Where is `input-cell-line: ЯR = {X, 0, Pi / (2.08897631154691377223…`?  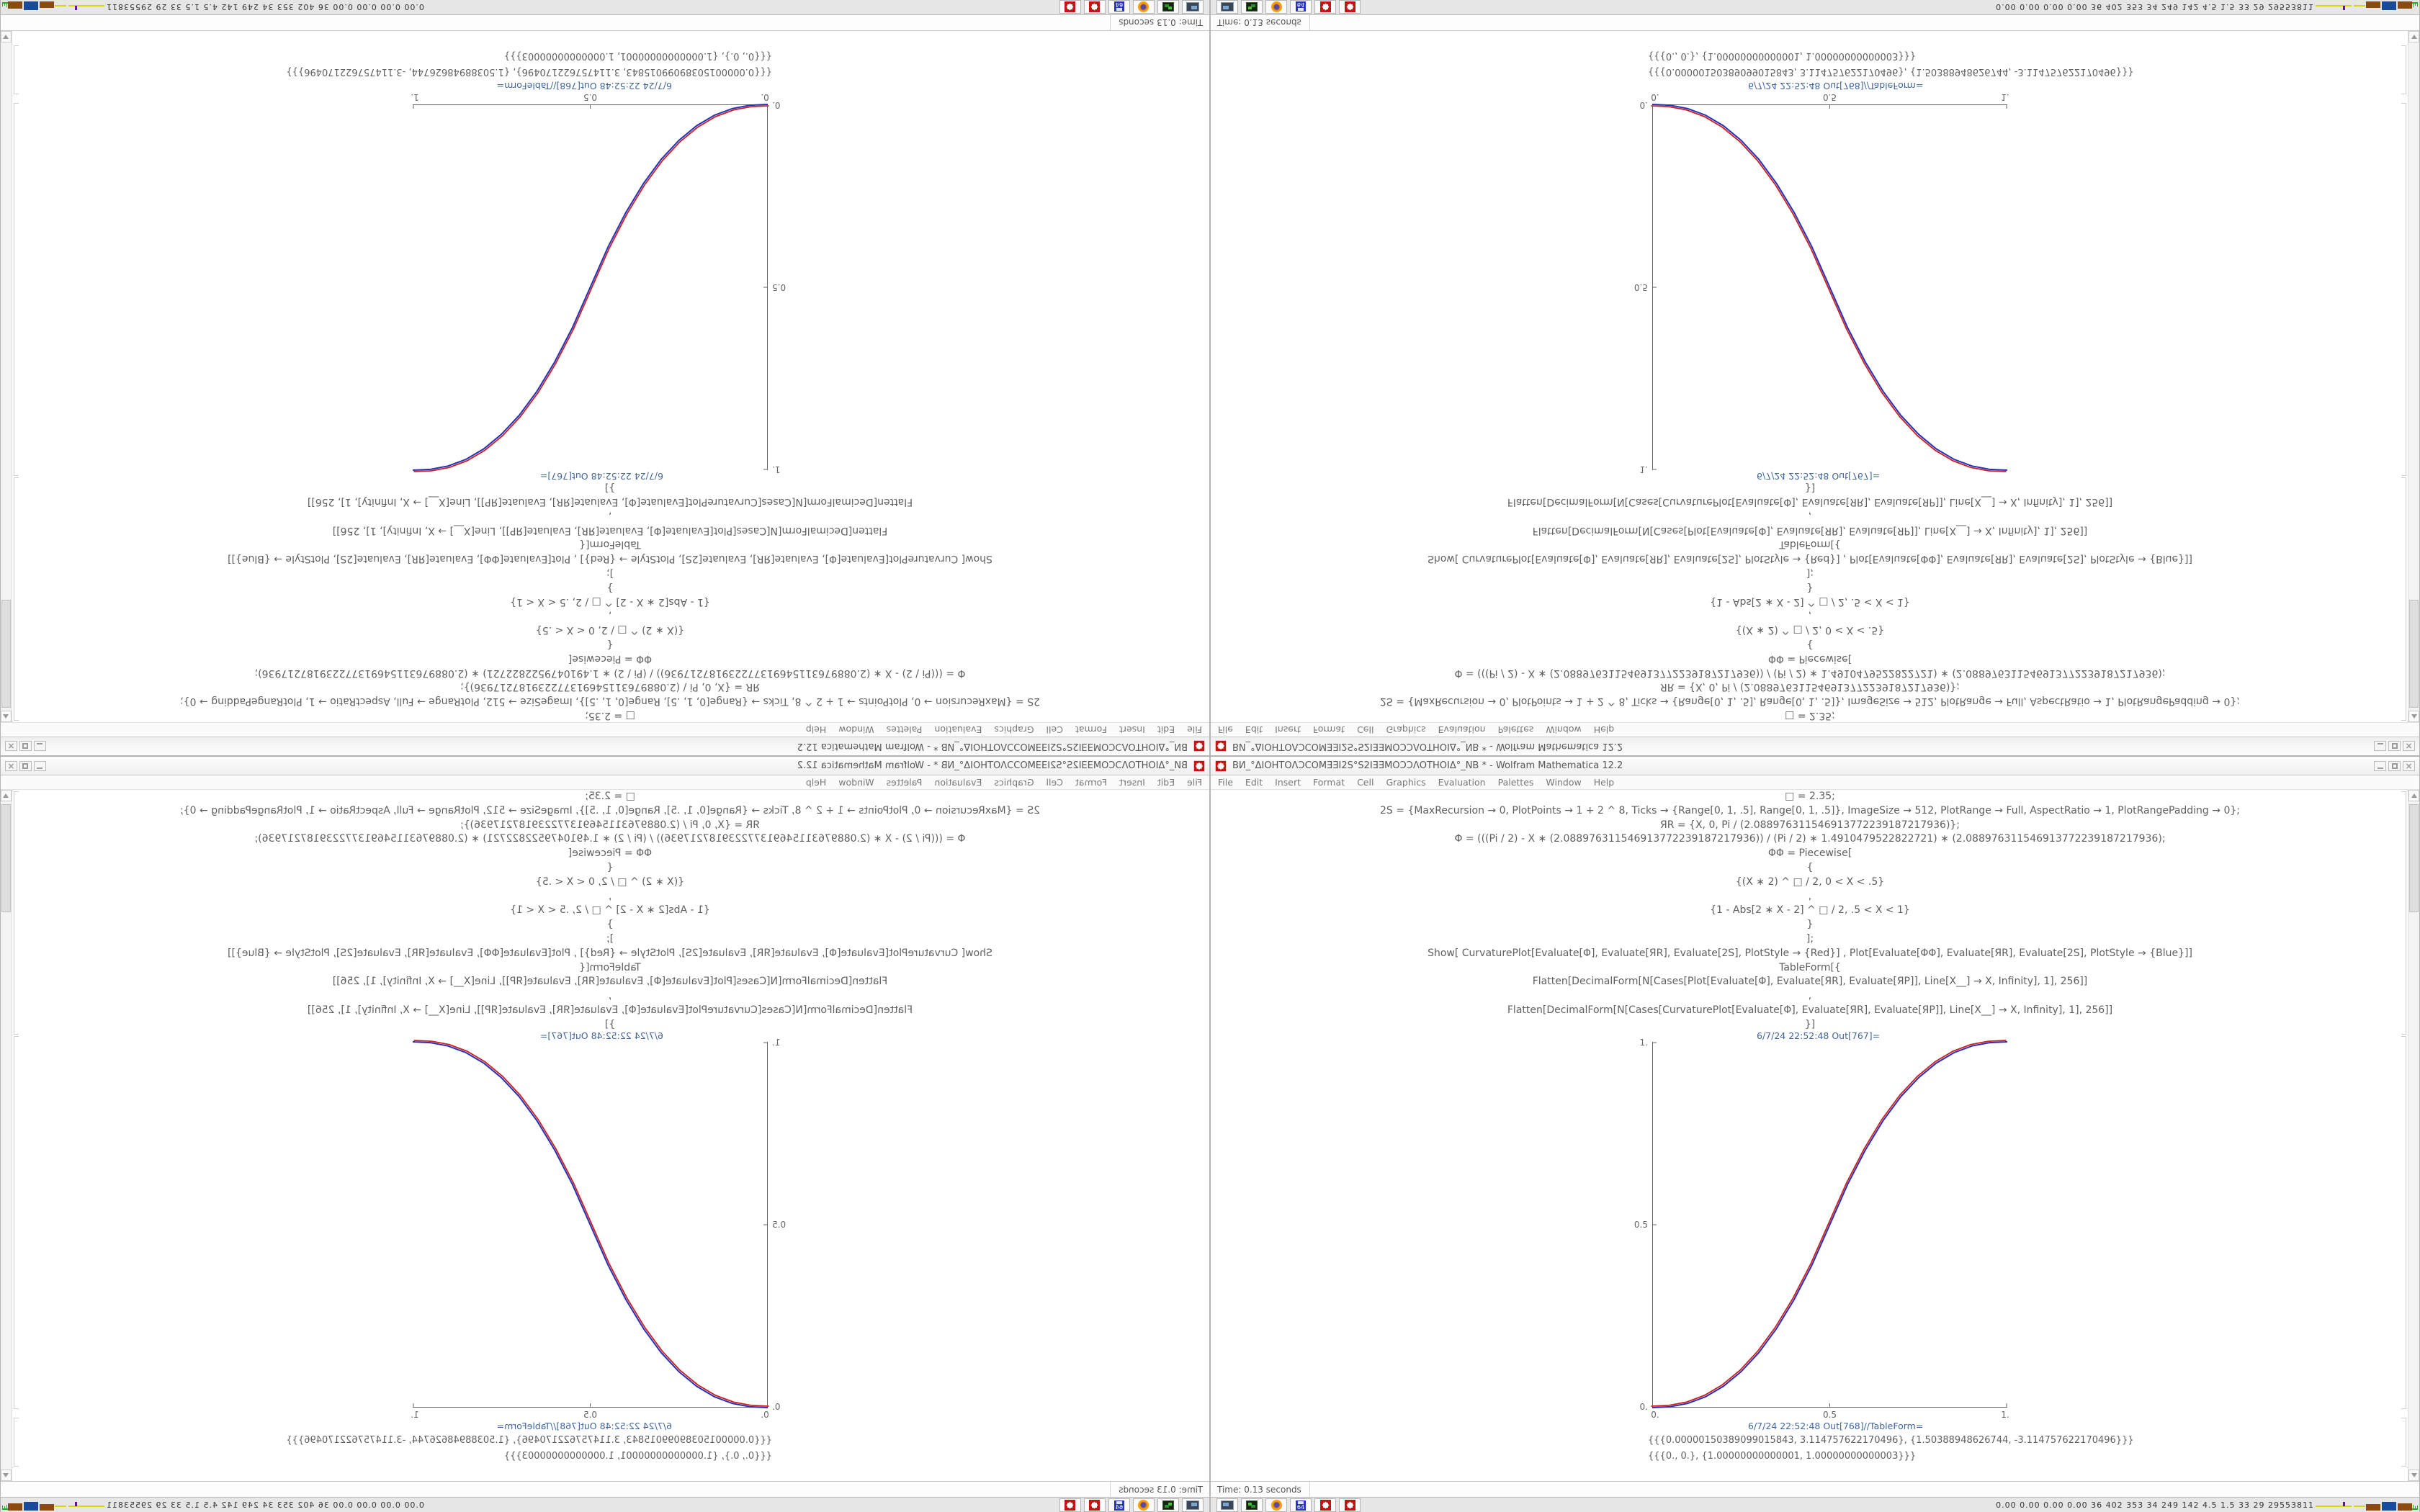 input-cell-line: ЯR = {X, 0, Pi / (2.08897631154691377223… is located at coordinates (610, 825).